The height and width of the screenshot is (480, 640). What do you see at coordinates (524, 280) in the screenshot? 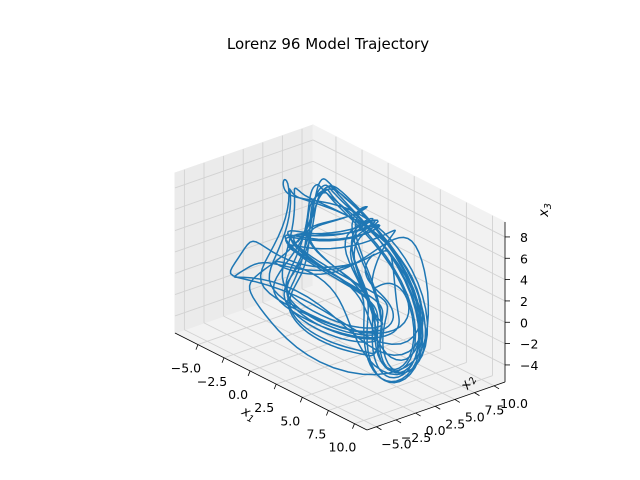
I see `z-tick-label: 4` at bounding box center [524, 280].